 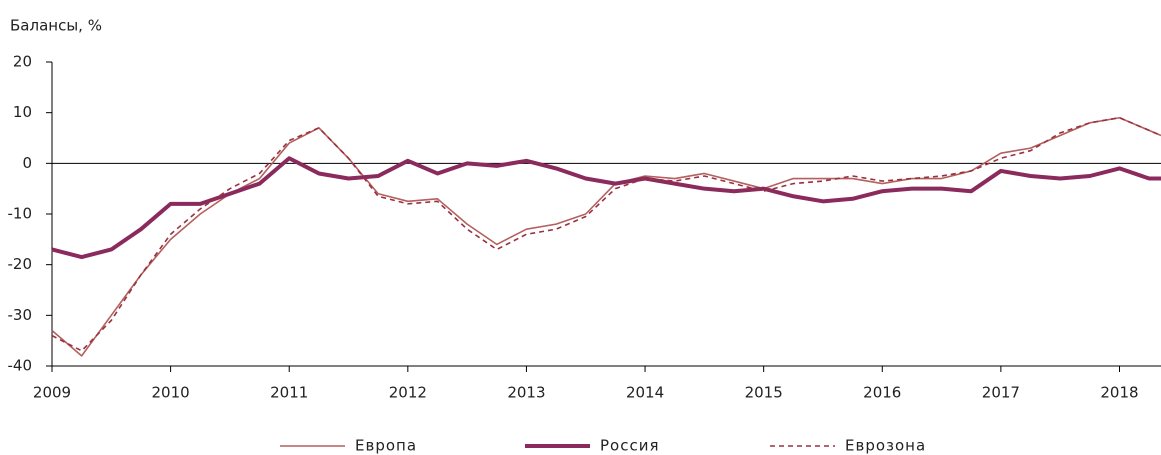 I want to click on x-tick-label: 2009, so click(x=52, y=393).